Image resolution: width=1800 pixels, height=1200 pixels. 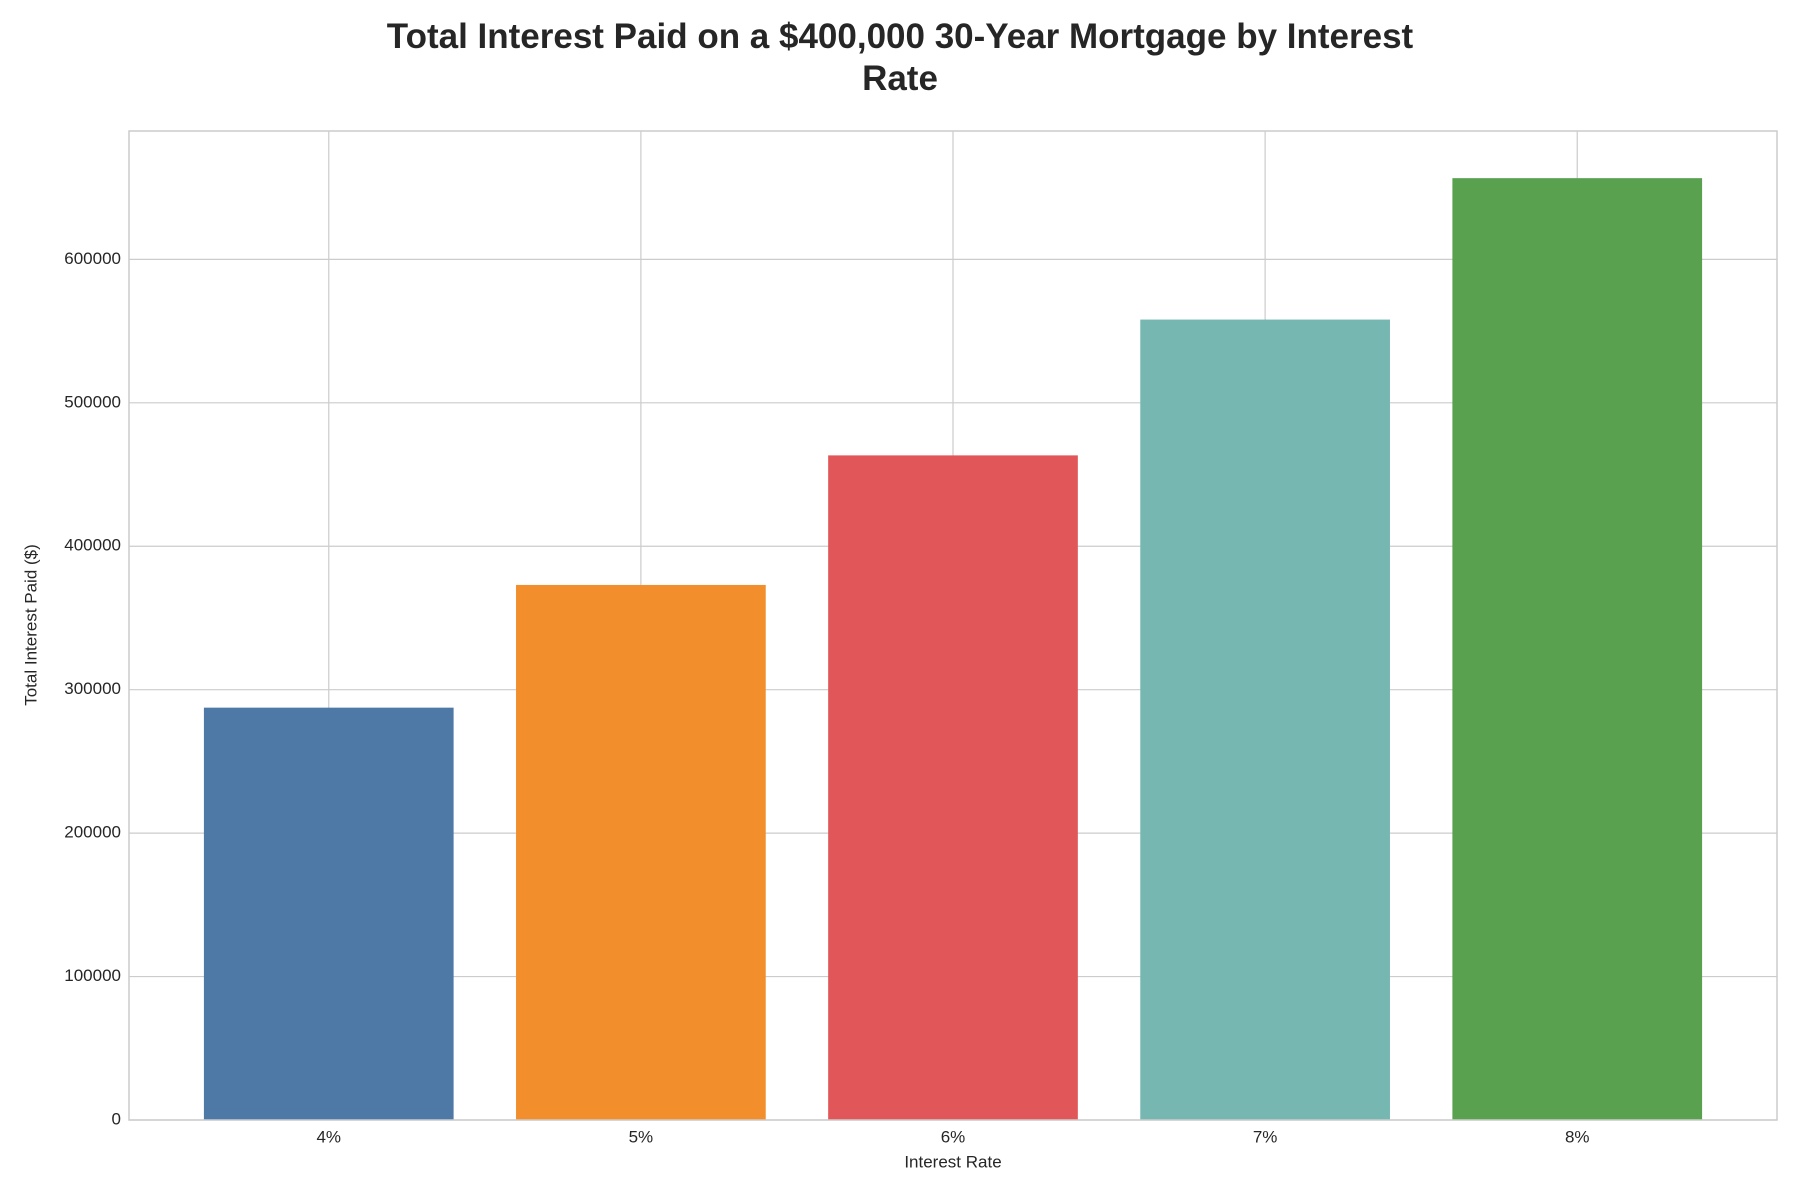 What do you see at coordinates (92, 401) in the screenshot?
I see `y-tick-label: 500000` at bounding box center [92, 401].